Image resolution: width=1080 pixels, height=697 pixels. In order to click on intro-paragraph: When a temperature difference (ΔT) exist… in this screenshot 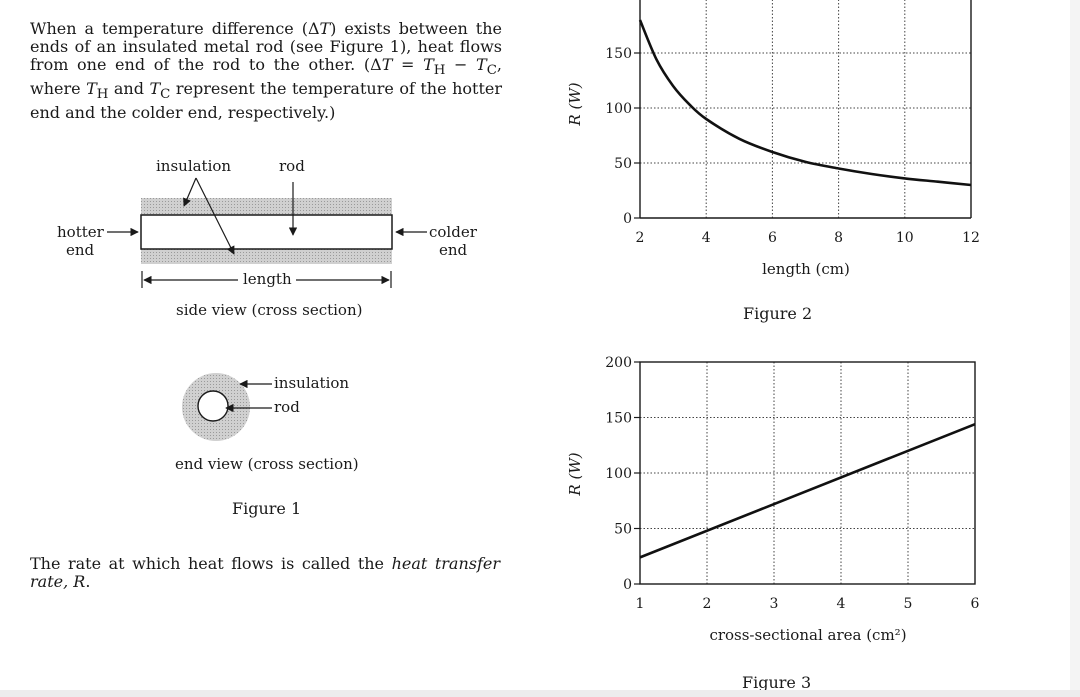, I will do `click(266, 71)`.